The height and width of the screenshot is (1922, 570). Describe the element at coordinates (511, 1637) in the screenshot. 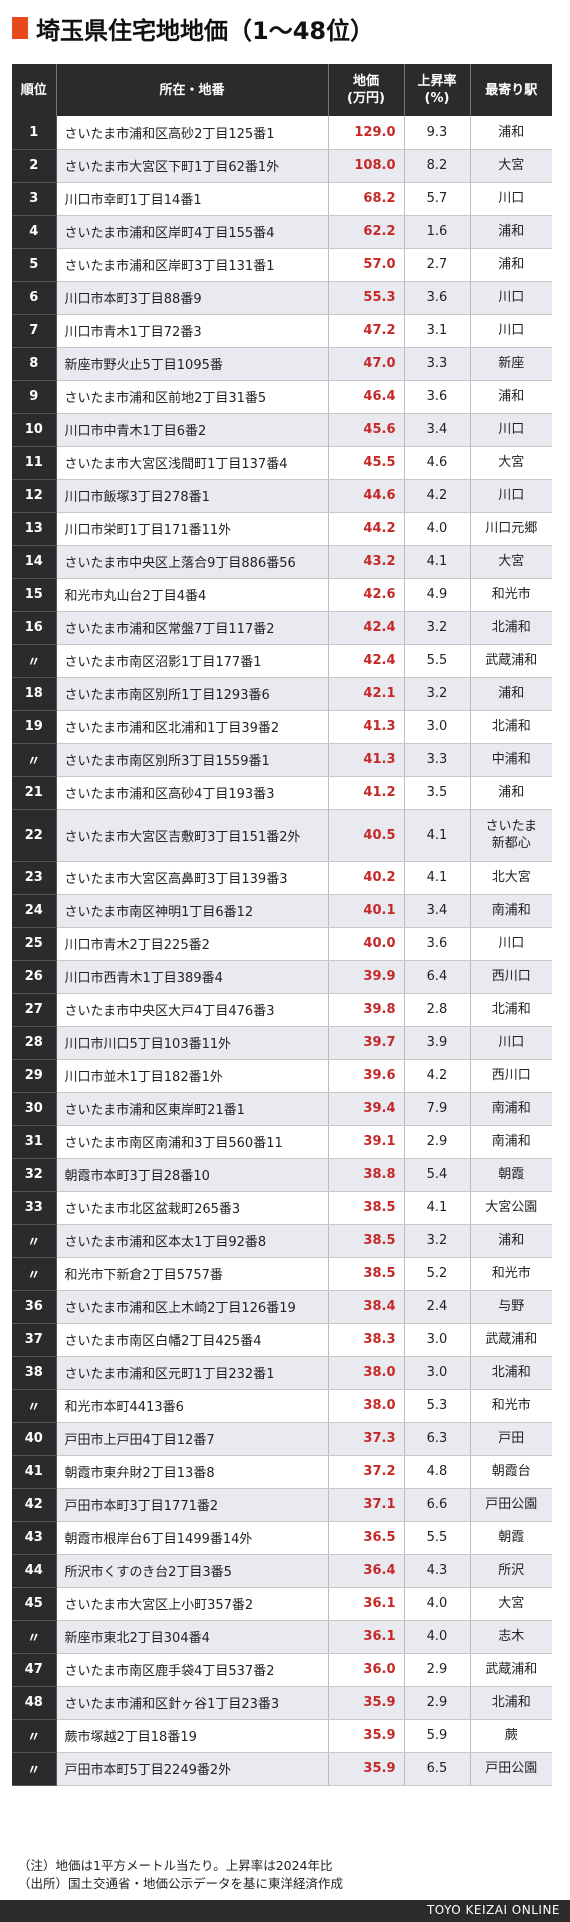

I see `station-cell: 志木` at that location.